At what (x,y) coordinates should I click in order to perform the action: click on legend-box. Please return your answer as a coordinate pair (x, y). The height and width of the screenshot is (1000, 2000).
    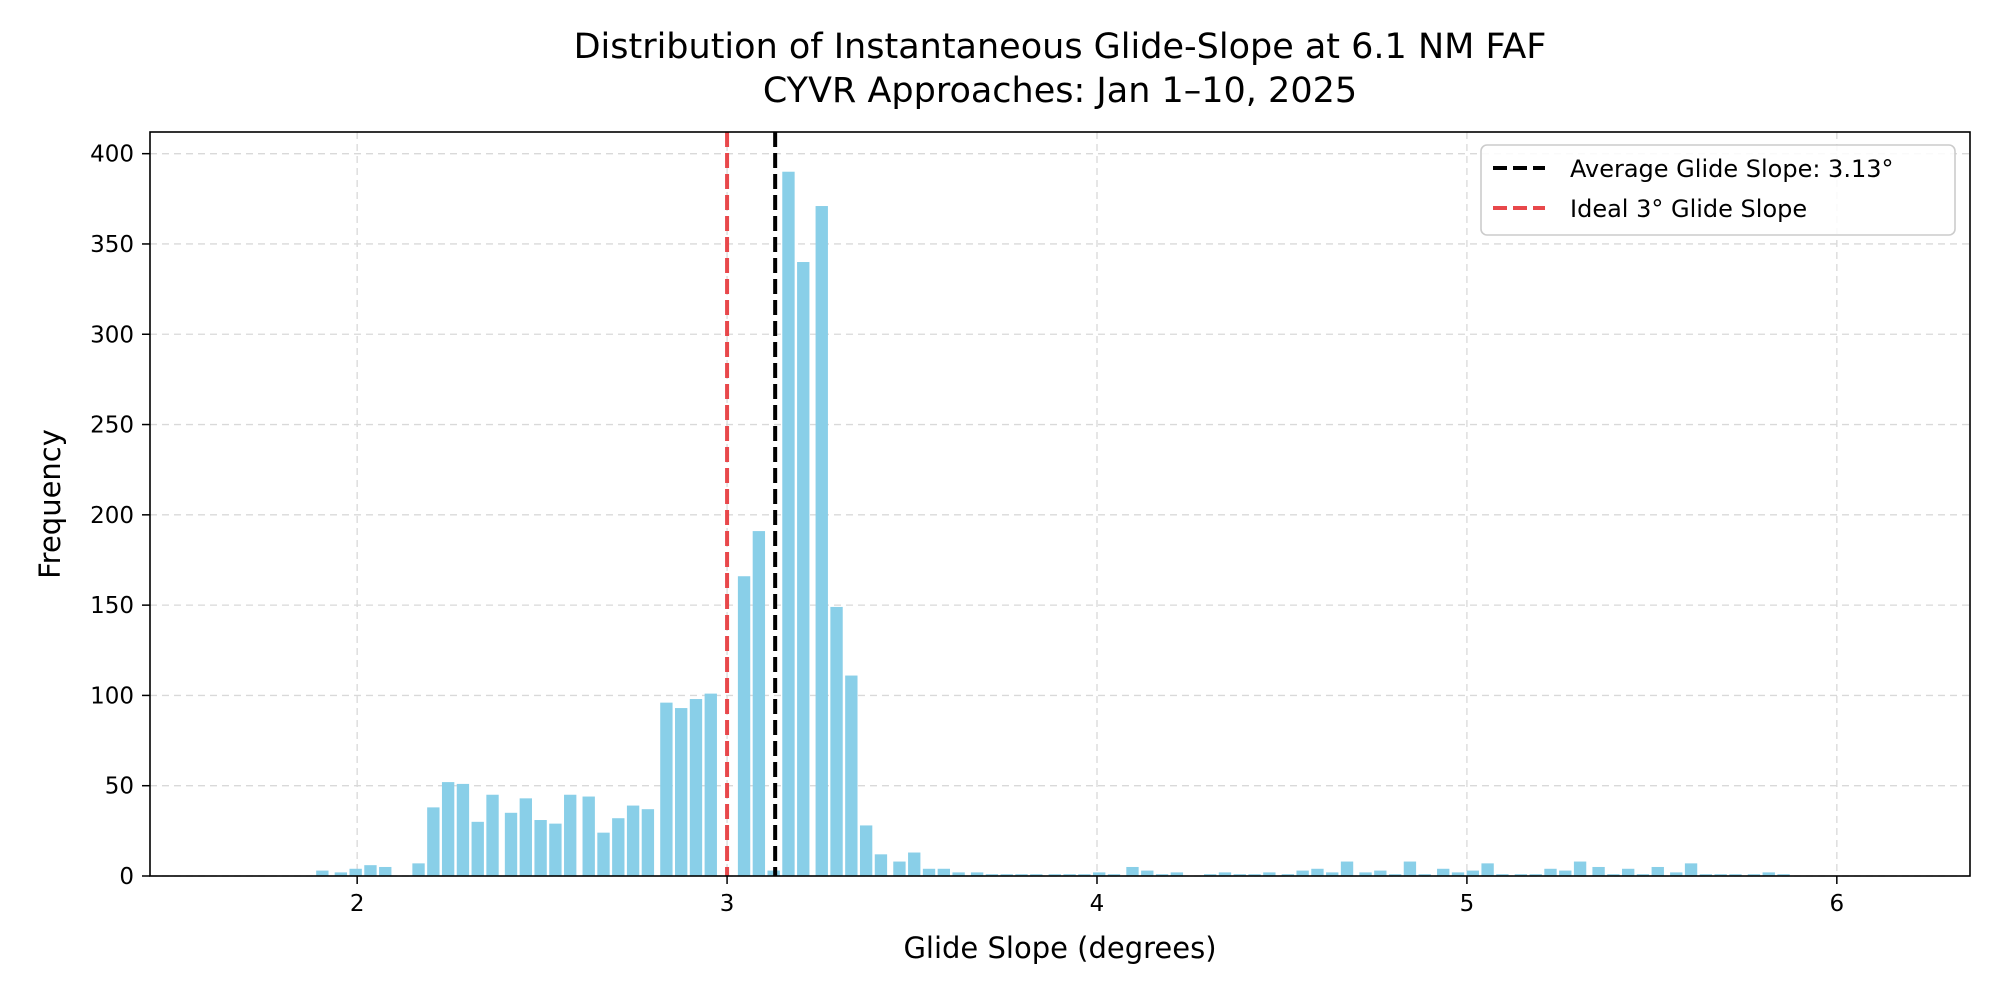
    Looking at the image, I should click on (1718, 190).